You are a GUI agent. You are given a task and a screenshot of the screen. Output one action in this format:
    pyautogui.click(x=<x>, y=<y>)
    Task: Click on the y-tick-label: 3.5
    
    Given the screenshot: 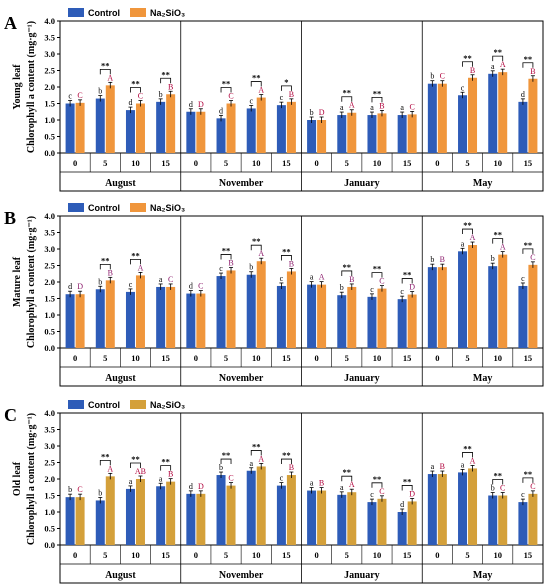 What is the action you would take?
    pyautogui.click(x=49, y=38)
    